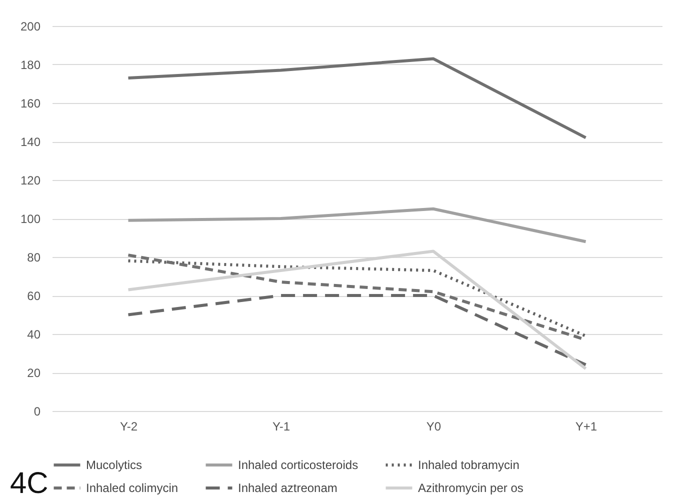 The height and width of the screenshot is (502, 685). What do you see at coordinates (34, 335) in the screenshot?
I see `y-tick-label: 40` at bounding box center [34, 335].